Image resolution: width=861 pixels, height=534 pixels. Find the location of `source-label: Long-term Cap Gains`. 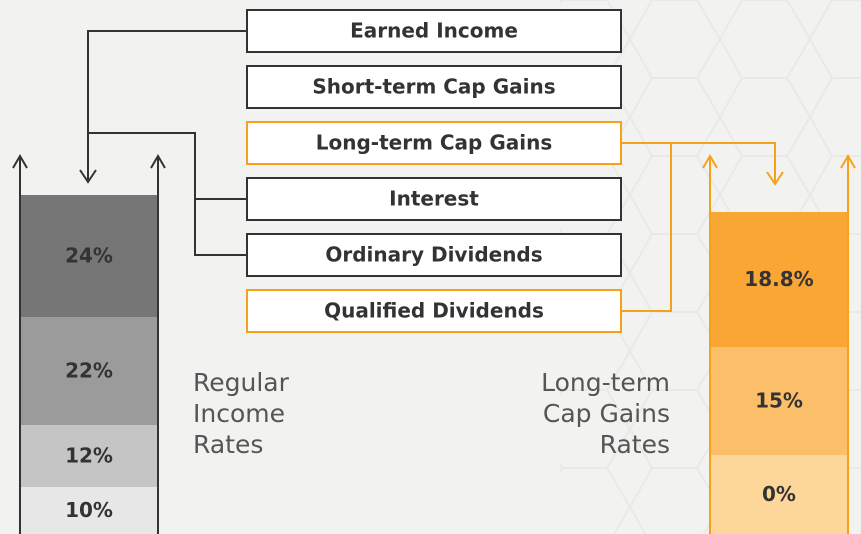

source-label: Long-term Cap Gains is located at coordinates (434, 143).